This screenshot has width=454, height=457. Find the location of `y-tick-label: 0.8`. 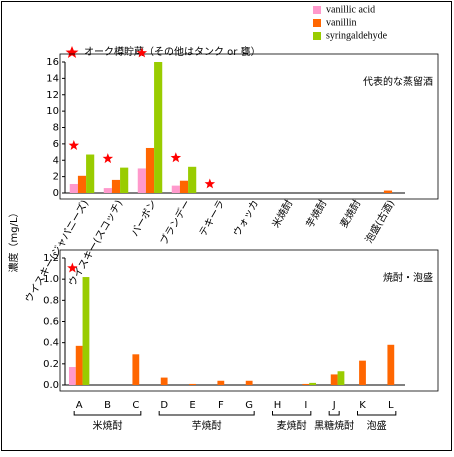

y-tick-label: 0.8 is located at coordinates (51, 300).